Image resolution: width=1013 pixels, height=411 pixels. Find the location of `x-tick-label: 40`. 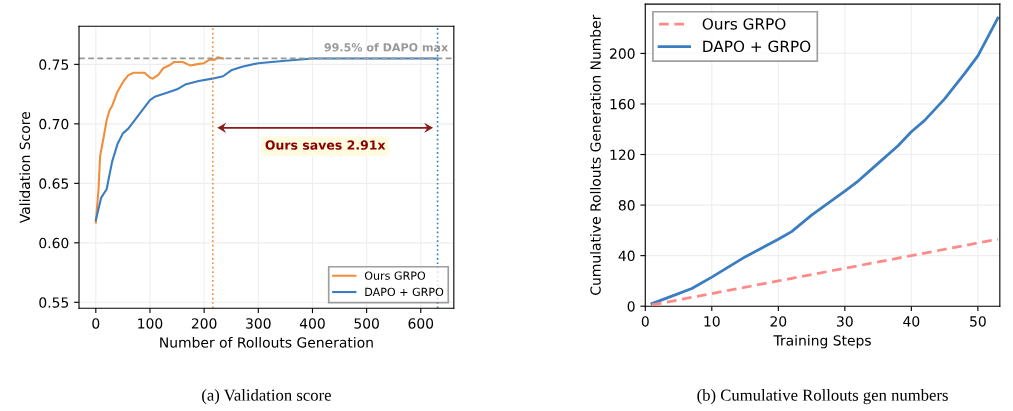

x-tick-label: 40 is located at coordinates (911, 321).